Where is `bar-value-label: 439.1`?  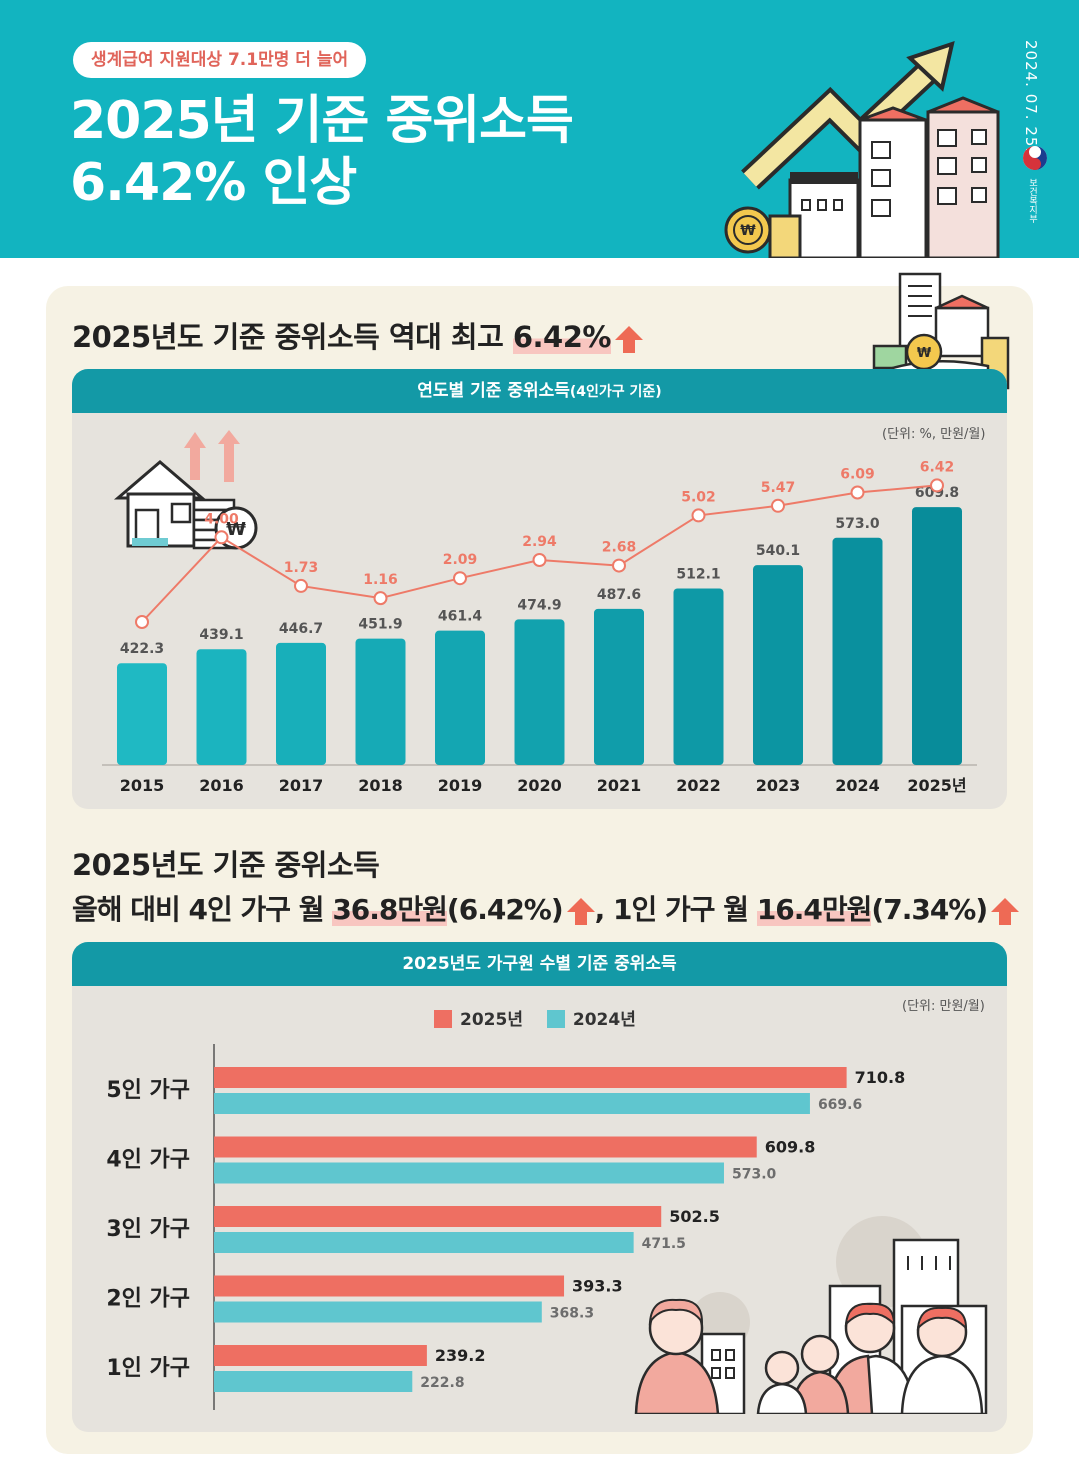 bar-value-label: 439.1 is located at coordinates (221, 635).